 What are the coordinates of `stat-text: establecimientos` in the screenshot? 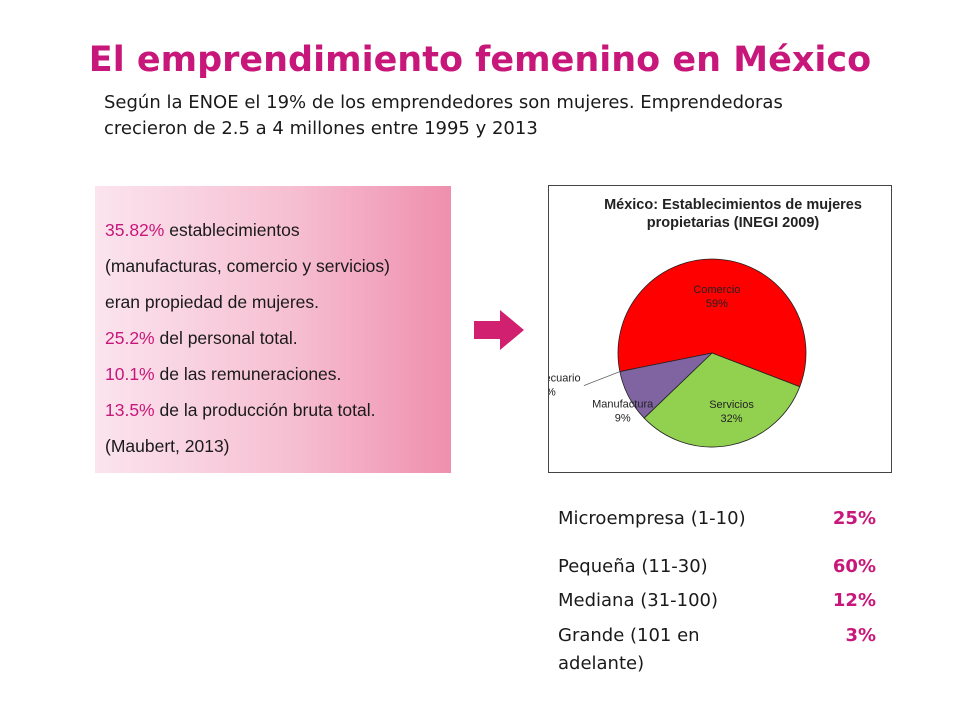 It's located at (232, 230).